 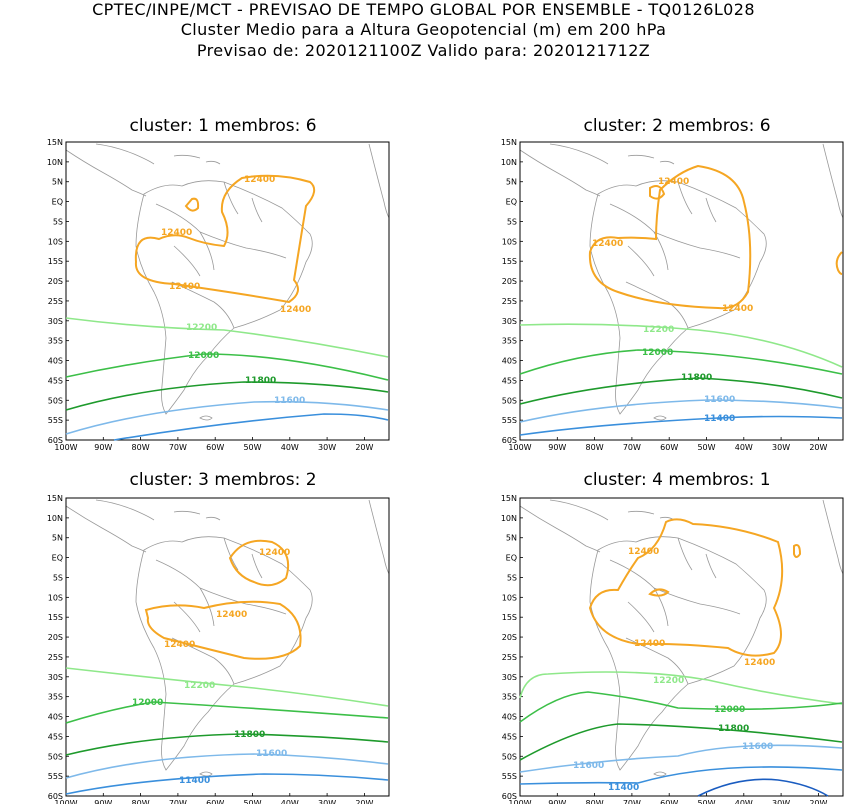 What do you see at coordinates (658, 330) in the screenshot?
I see `label-12200: 12200` at bounding box center [658, 330].